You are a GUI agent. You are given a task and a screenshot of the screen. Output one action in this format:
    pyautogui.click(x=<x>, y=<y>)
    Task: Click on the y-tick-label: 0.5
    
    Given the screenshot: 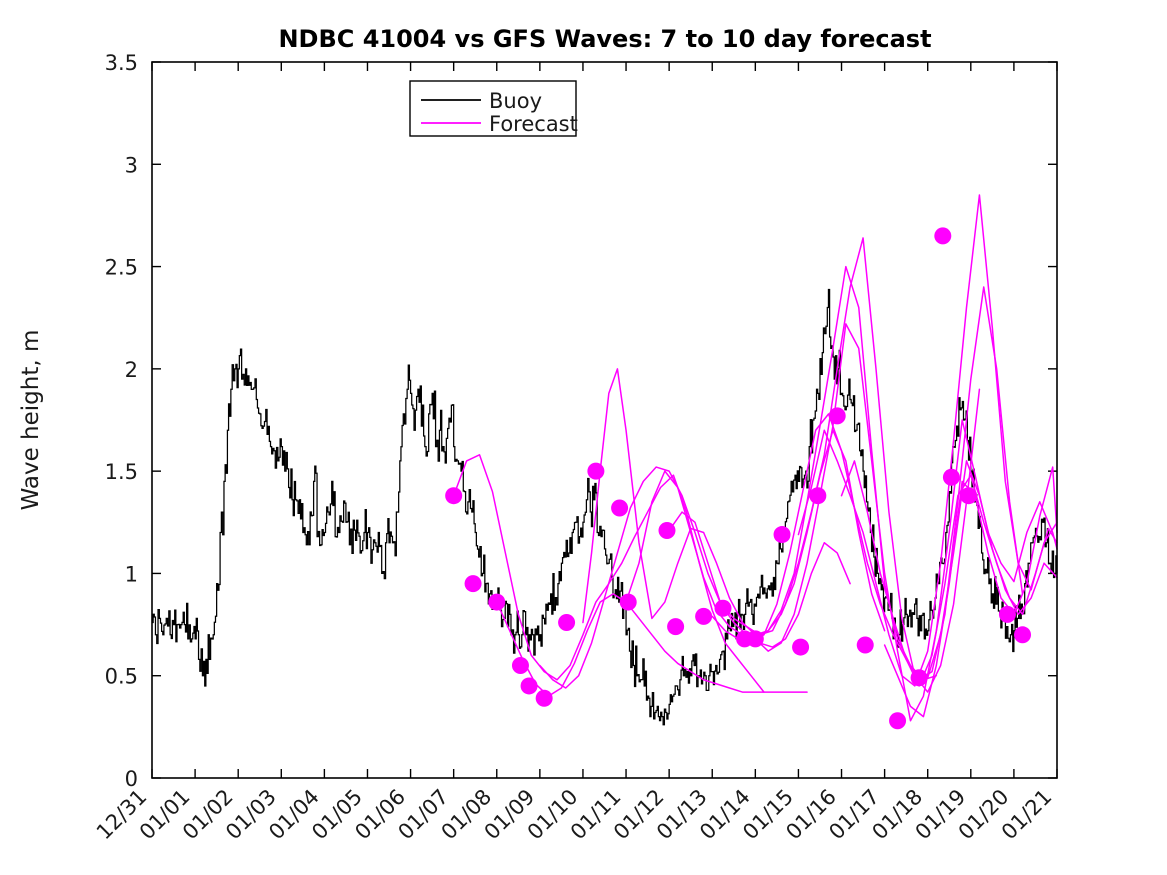 What is the action you would take?
    pyautogui.click(x=121, y=677)
    